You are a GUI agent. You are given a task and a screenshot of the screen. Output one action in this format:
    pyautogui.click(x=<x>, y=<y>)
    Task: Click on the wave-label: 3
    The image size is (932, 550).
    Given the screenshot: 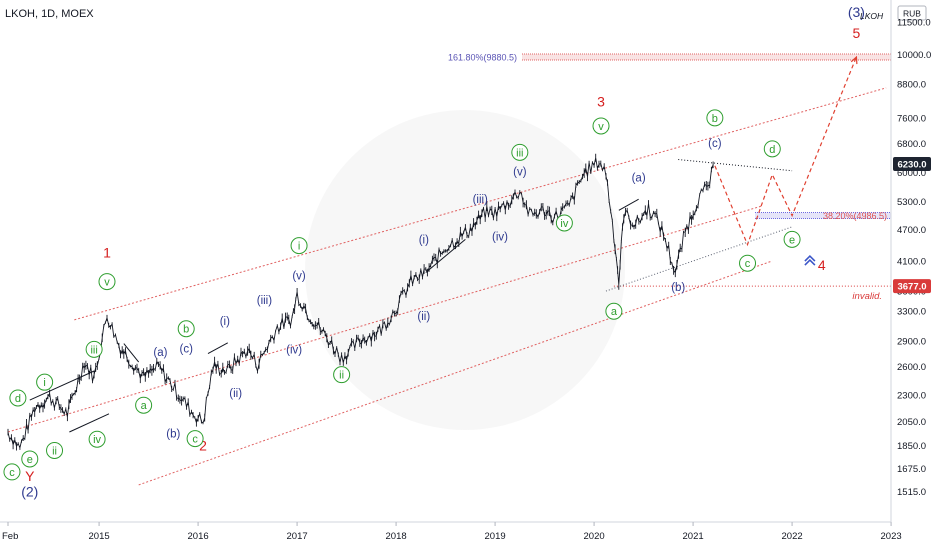 What is the action you would take?
    pyautogui.click(x=601, y=102)
    